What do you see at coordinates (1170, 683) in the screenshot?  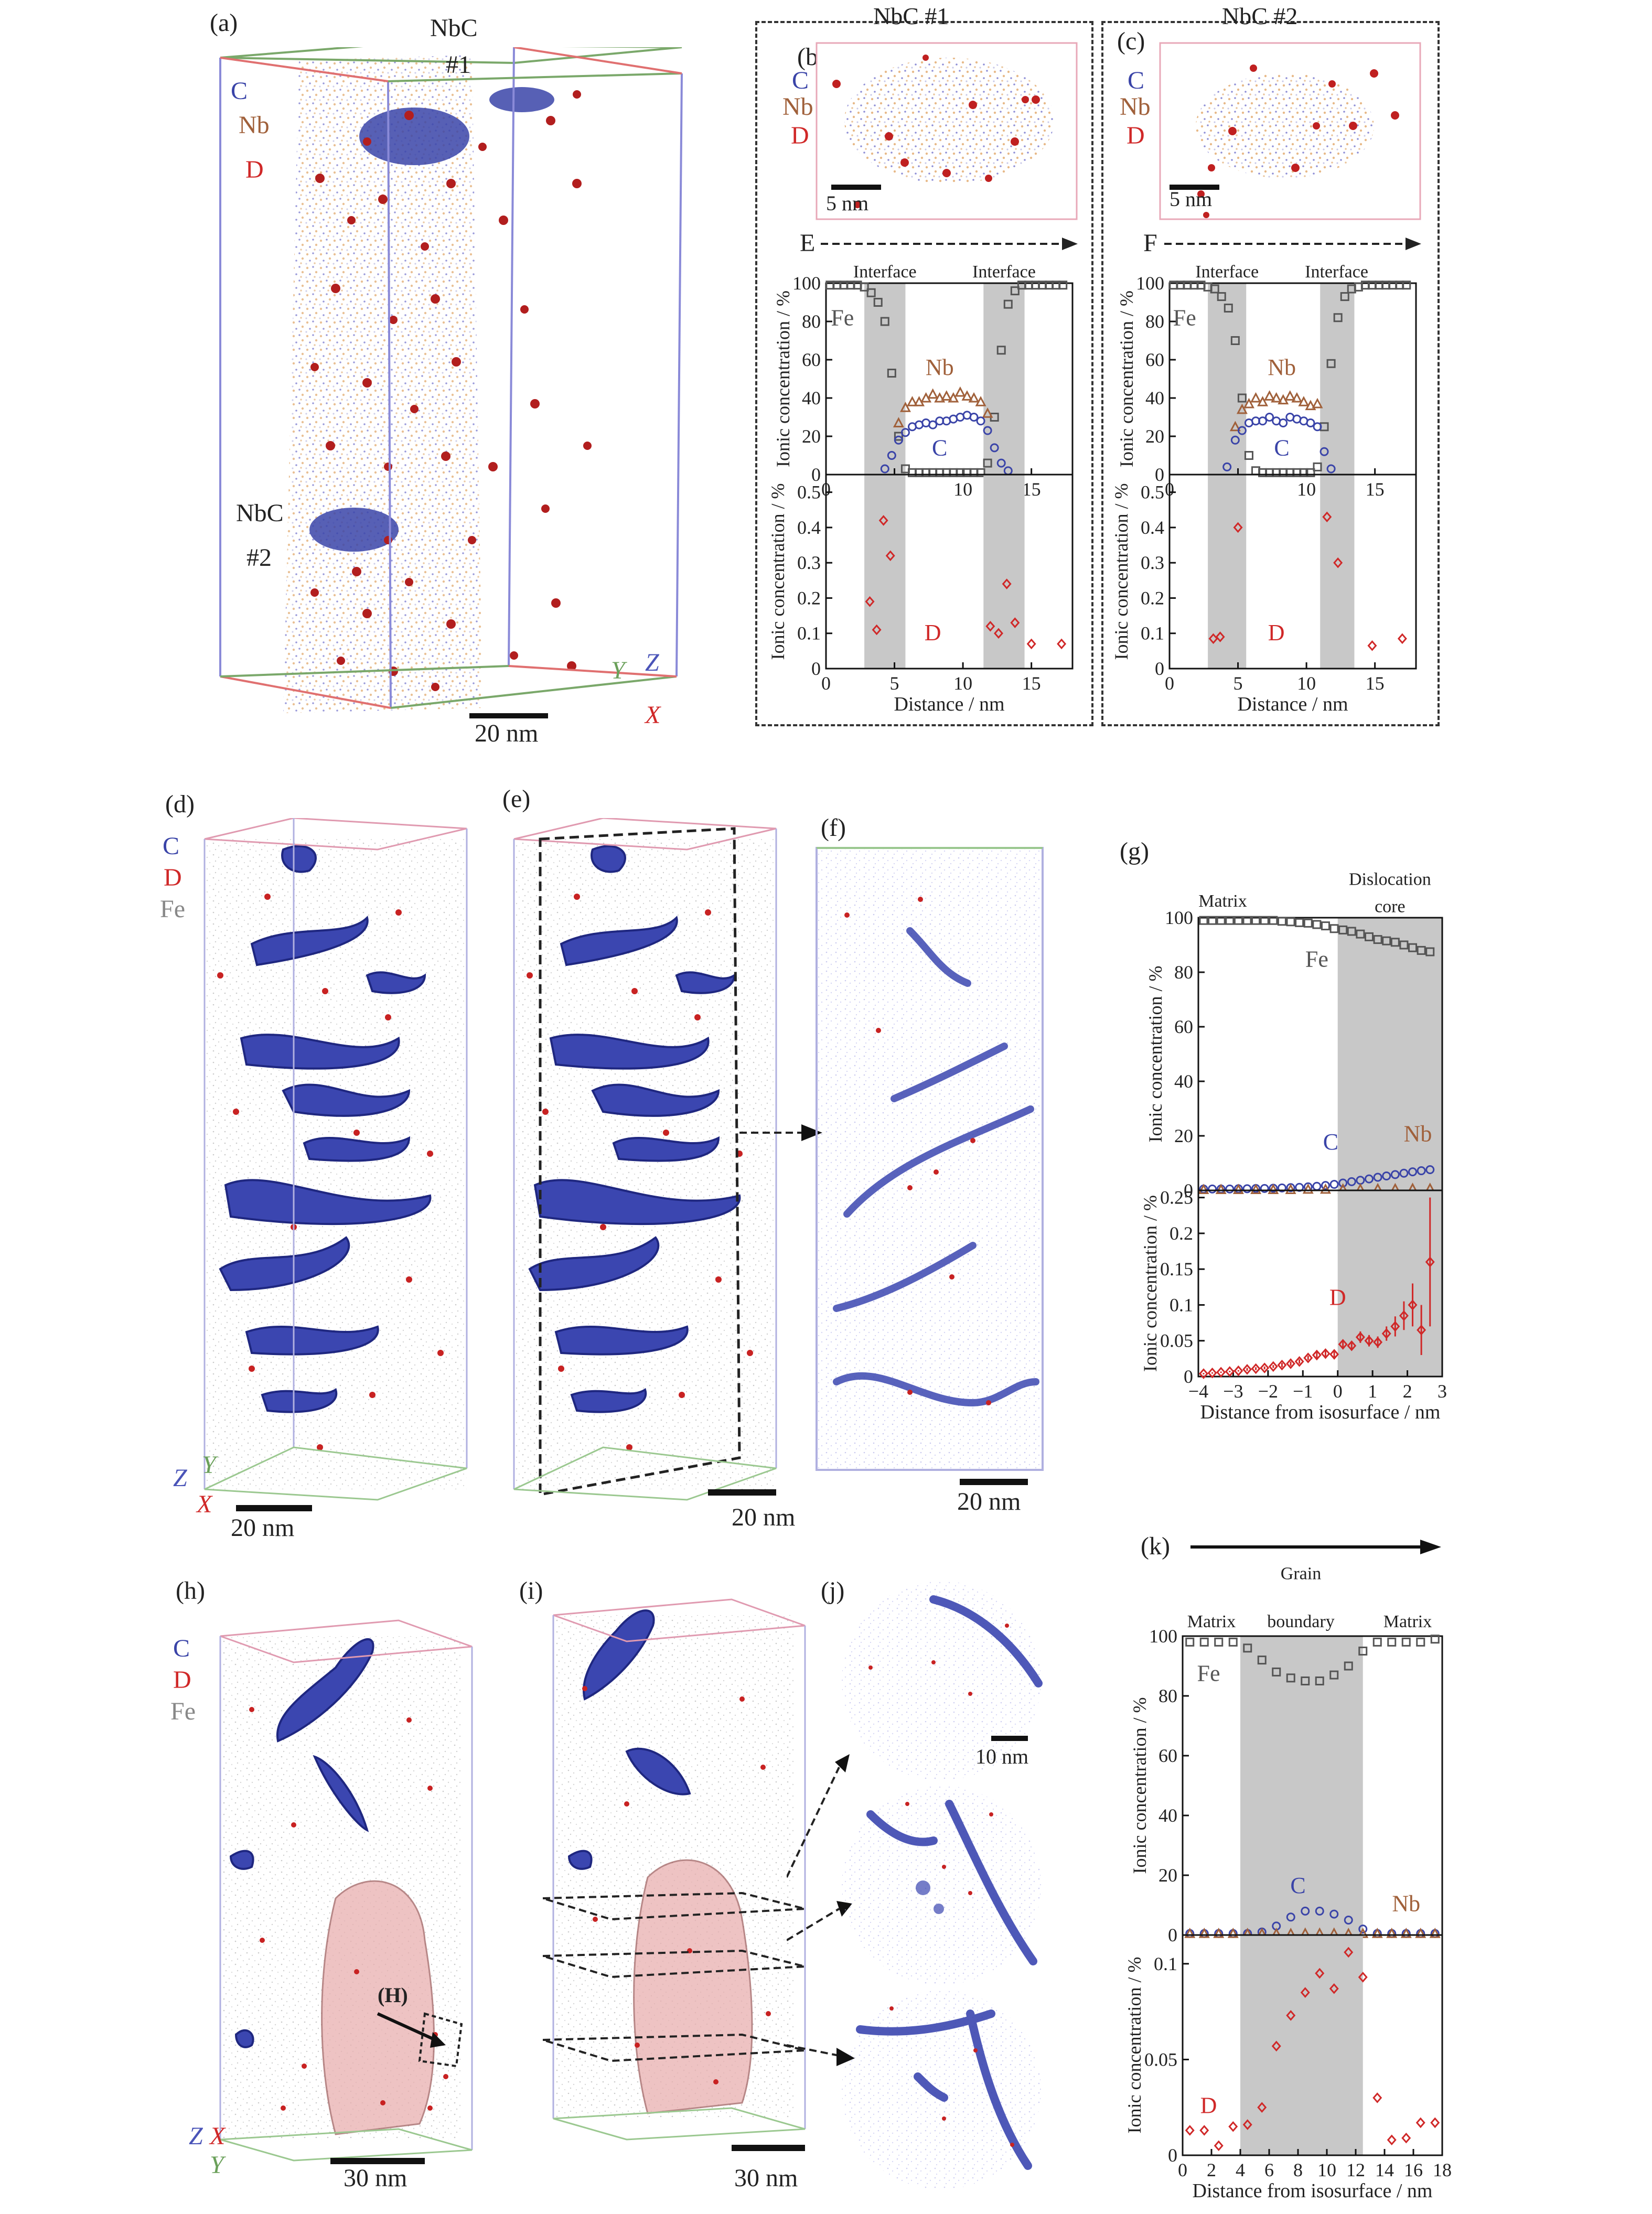 I see `x-tick-label-0: 0` at bounding box center [1170, 683].